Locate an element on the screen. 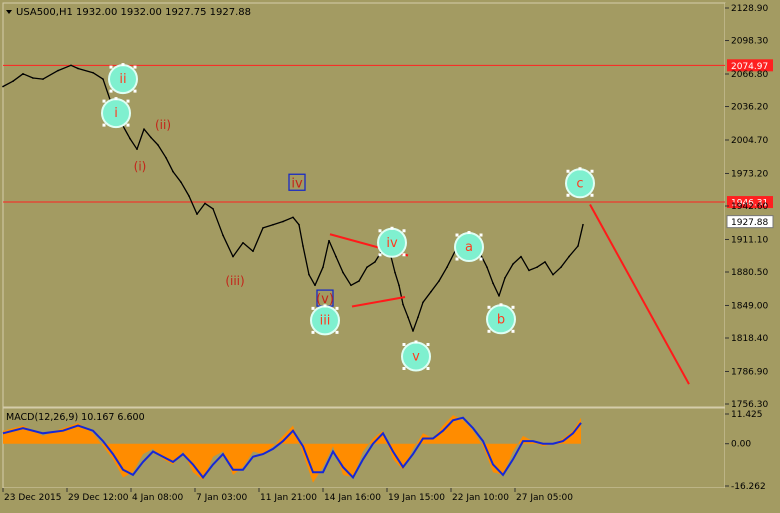 This screenshot has height=513, width=780. y-tick-label: 1973.20 is located at coordinates (749, 174).